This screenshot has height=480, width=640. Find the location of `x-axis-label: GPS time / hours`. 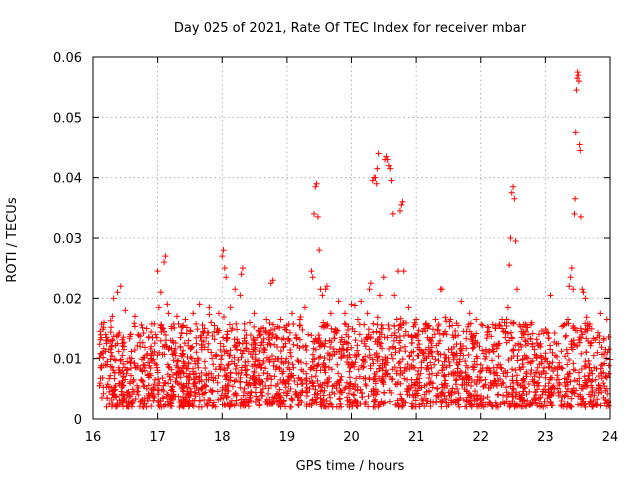

x-axis-label: GPS time / hours is located at coordinates (350, 466).